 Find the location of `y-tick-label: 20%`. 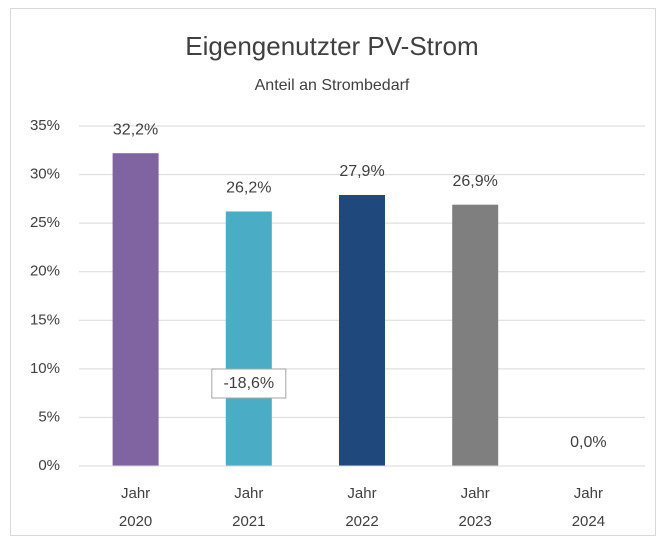

y-tick-label: 20% is located at coordinates (45, 271).